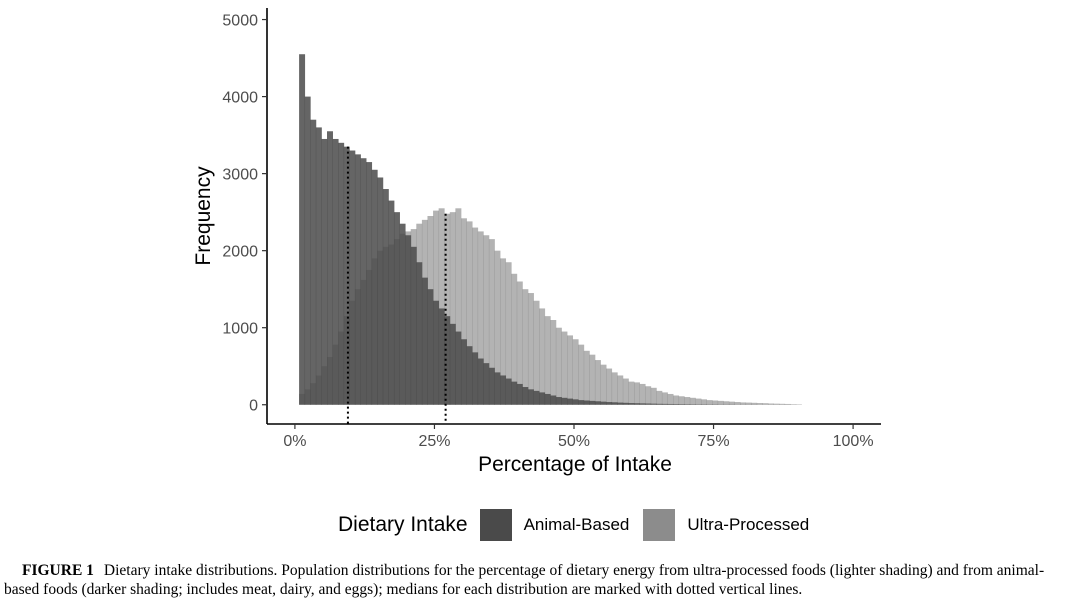 The height and width of the screenshot is (601, 1080). I want to click on x-axis-title: Percentage of Intake, so click(575, 464).